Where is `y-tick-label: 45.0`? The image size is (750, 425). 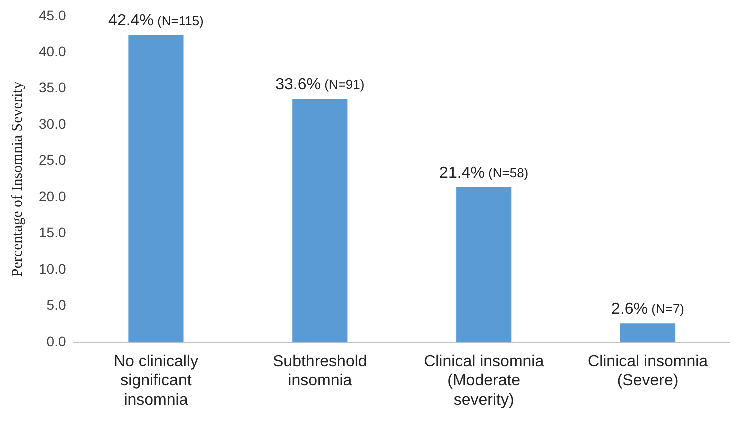 y-tick-label: 45.0 is located at coordinates (52, 15).